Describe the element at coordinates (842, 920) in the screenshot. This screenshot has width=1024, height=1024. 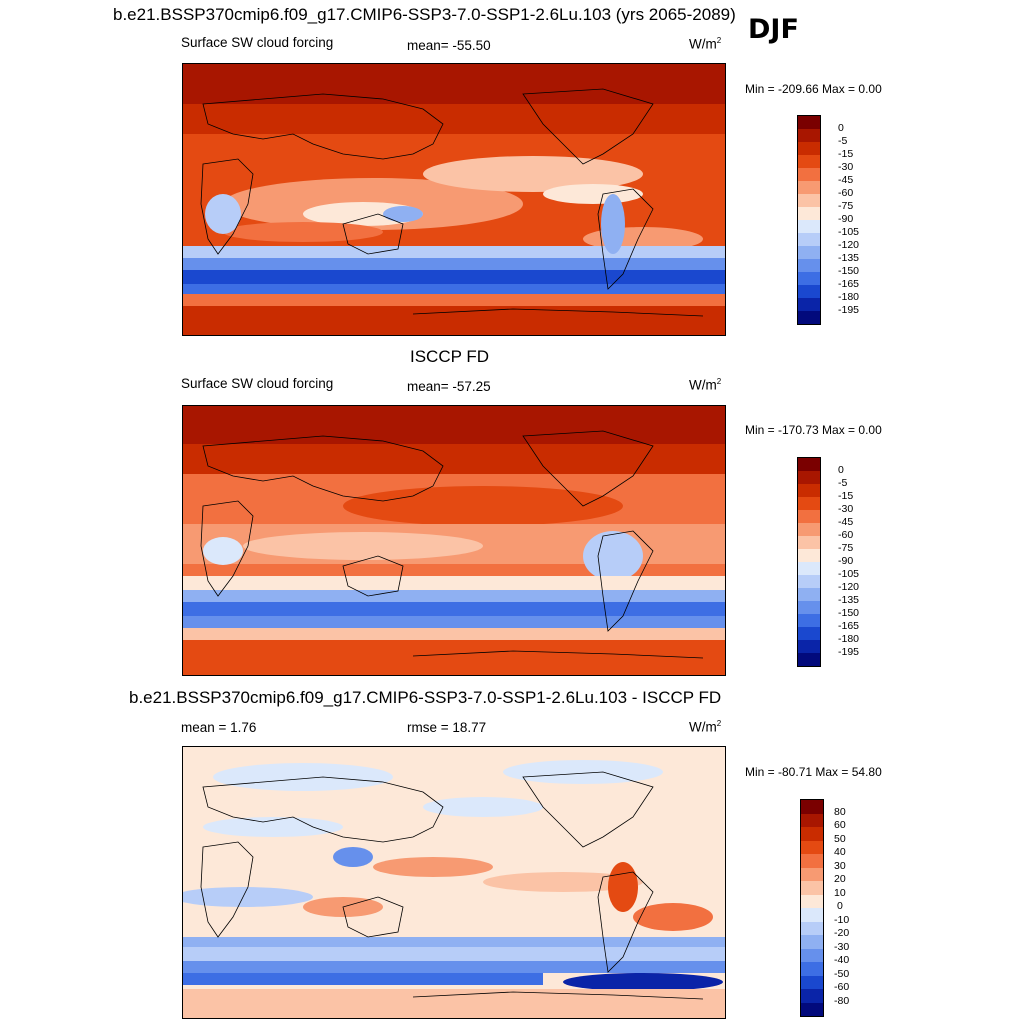
I see `colorbar-tick-label: -10` at that location.